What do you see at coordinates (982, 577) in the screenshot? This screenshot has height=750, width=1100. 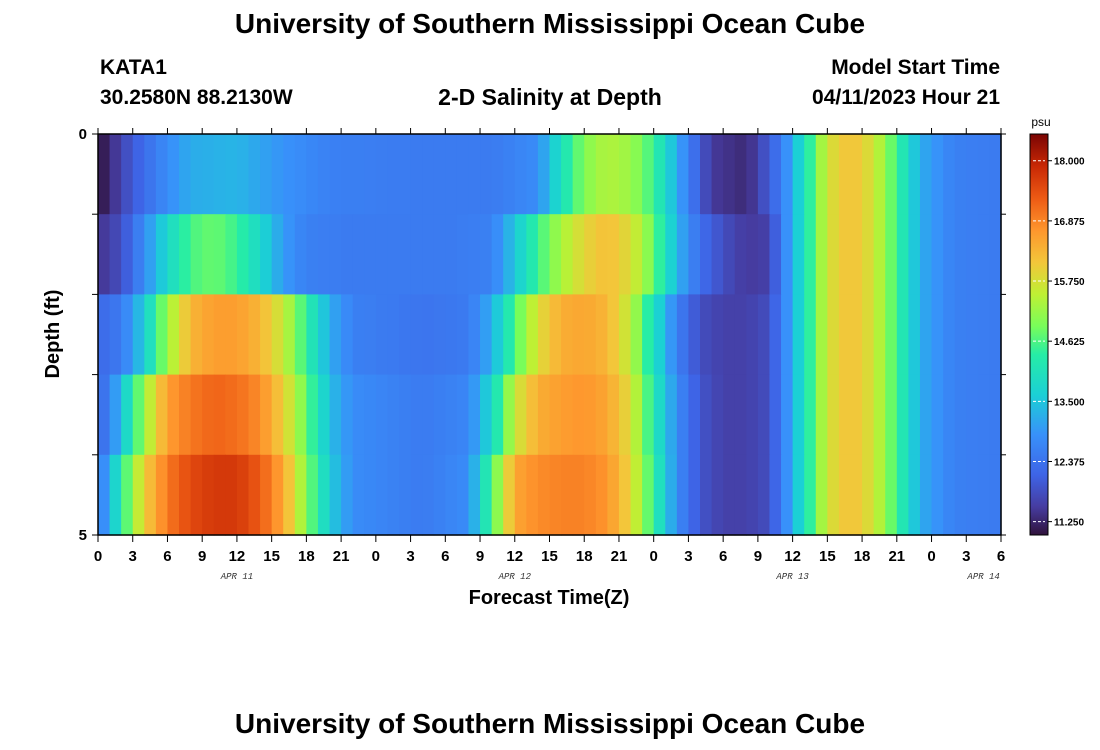 I see `date-label: APR 14` at bounding box center [982, 577].